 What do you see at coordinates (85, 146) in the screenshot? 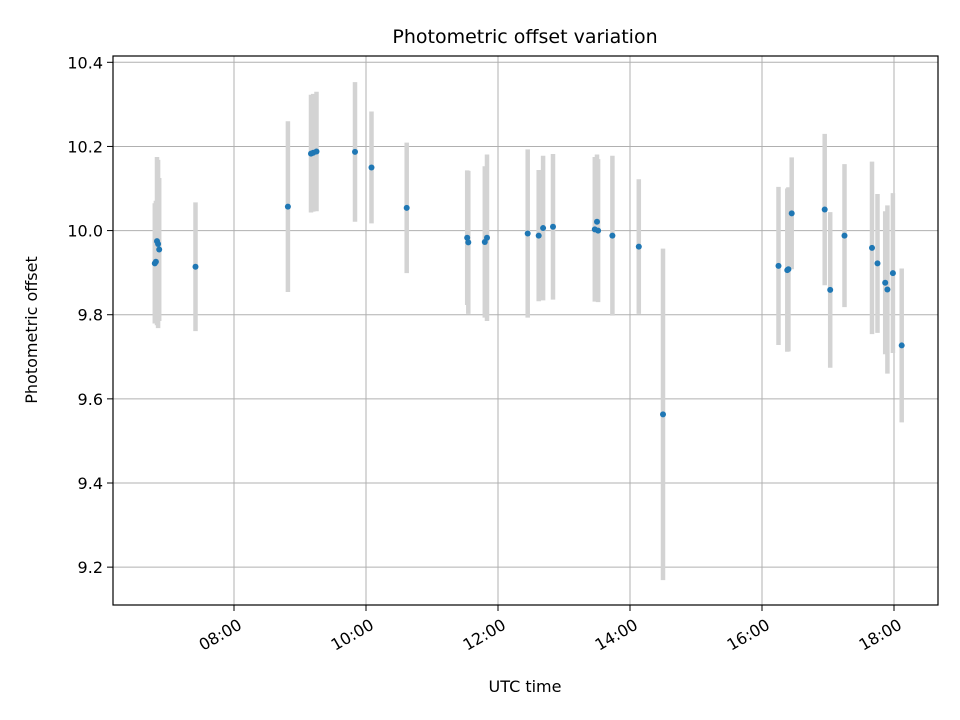
I see `y-tick-label: 10.2` at bounding box center [85, 146].